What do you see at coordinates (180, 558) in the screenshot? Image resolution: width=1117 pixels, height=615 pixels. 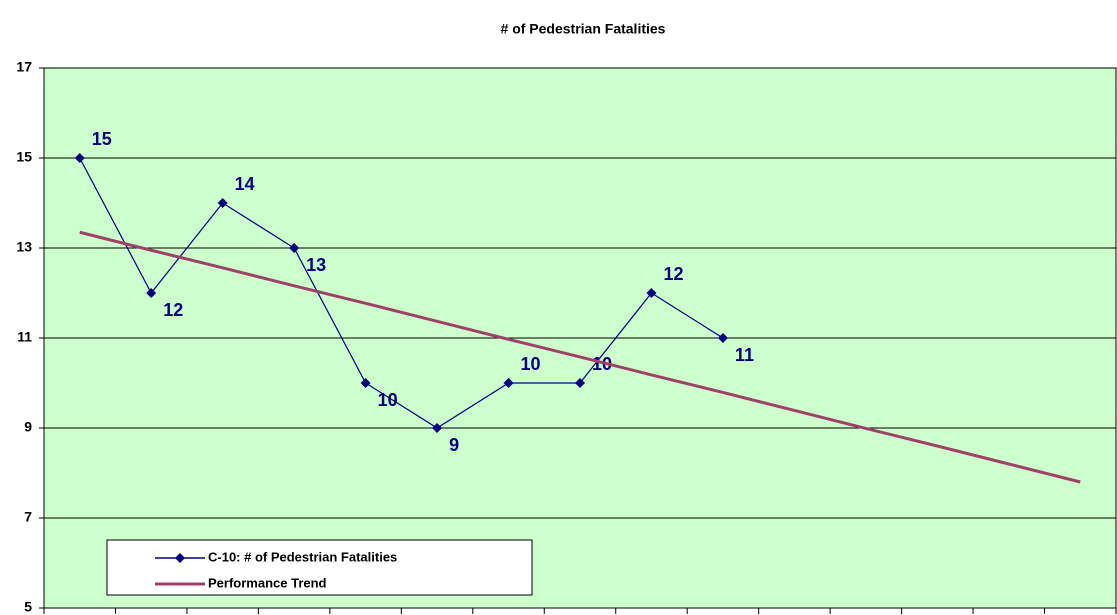 I see `legend-marker` at bounding box center [180, 558].